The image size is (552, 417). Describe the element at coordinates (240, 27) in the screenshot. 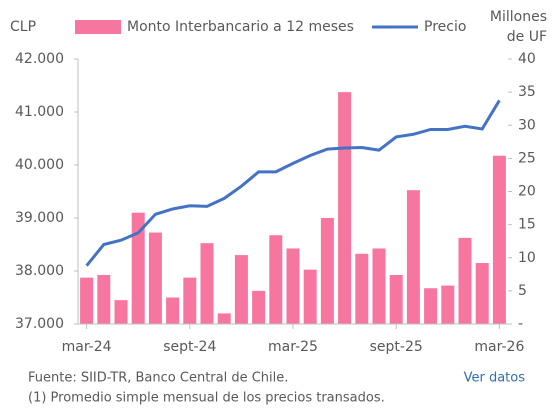

I see `legend-label: Monto Interbancario a 12 meses` at that location.